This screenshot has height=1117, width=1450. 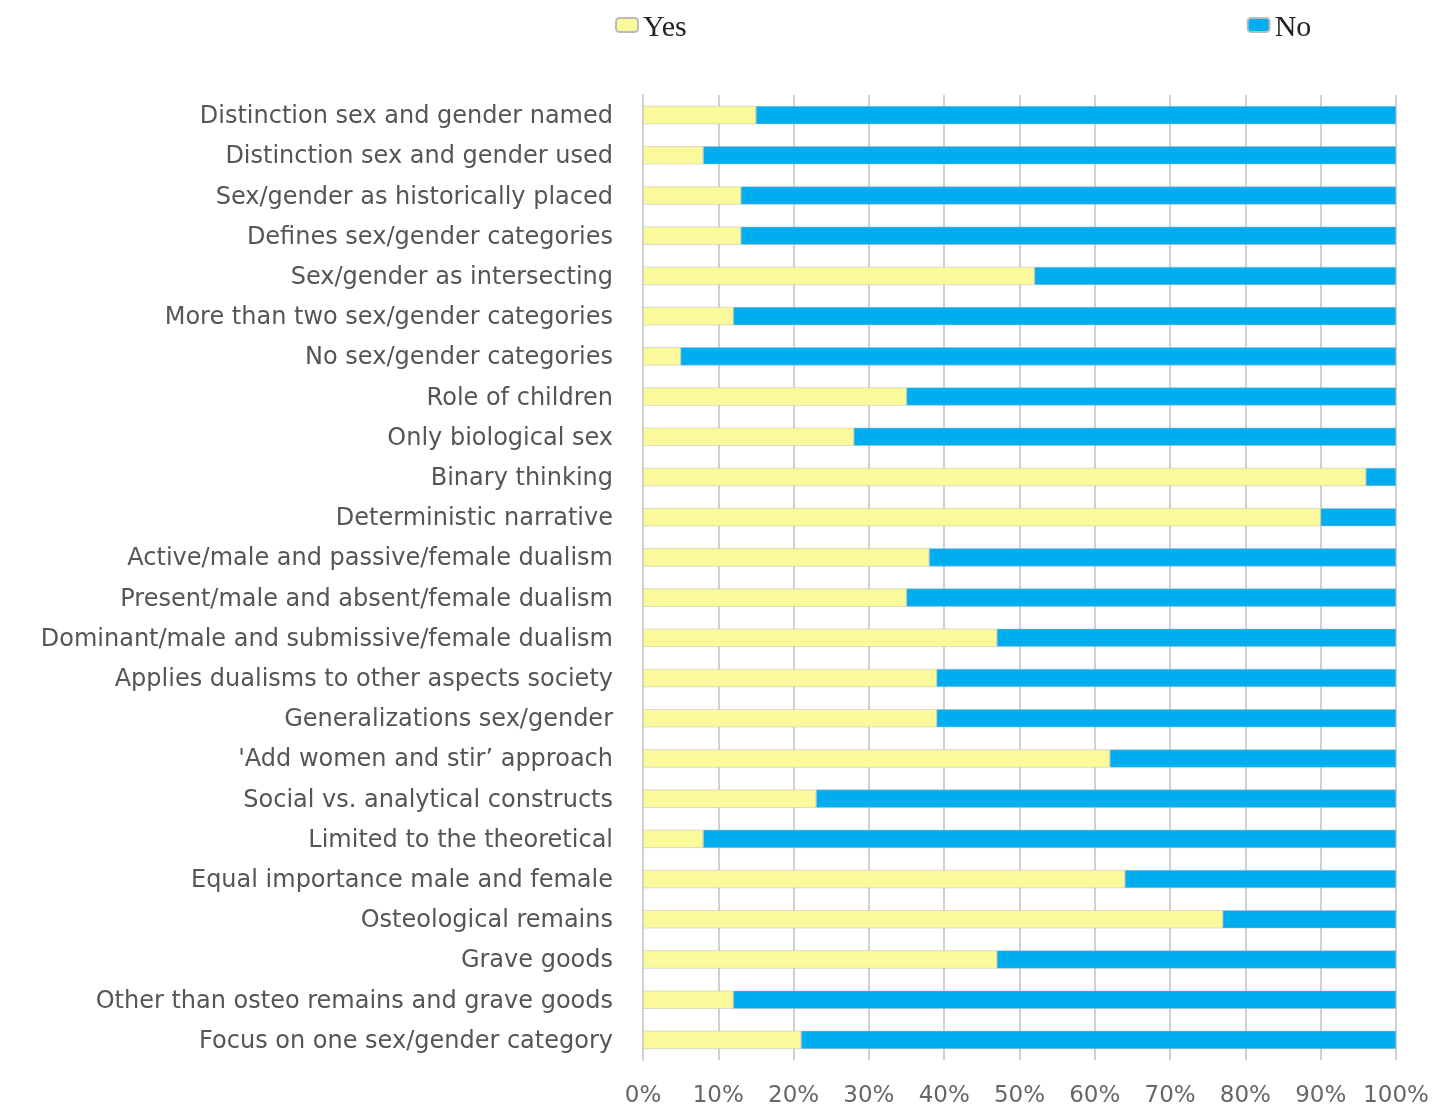 What do you see at coordinates (794, 1093) in the screenshot?
I see `x-tick-label: 20%` at bounding box center [794, 1093].